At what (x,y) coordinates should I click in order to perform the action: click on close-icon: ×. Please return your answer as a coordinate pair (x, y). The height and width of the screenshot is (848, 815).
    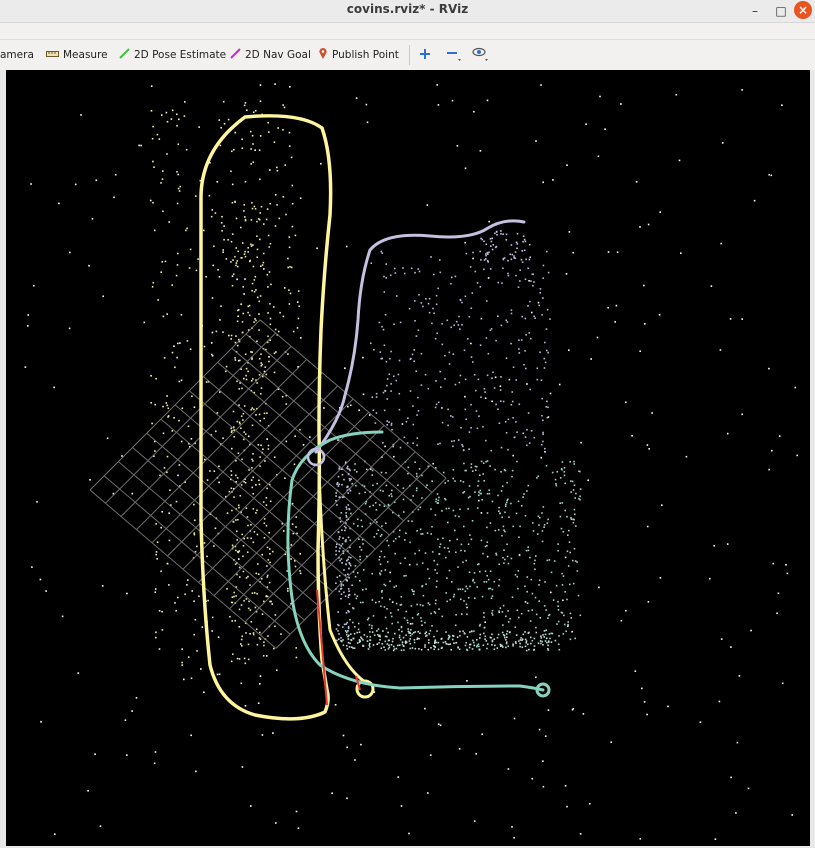
    Looking at the image, I should click on (803, 10).